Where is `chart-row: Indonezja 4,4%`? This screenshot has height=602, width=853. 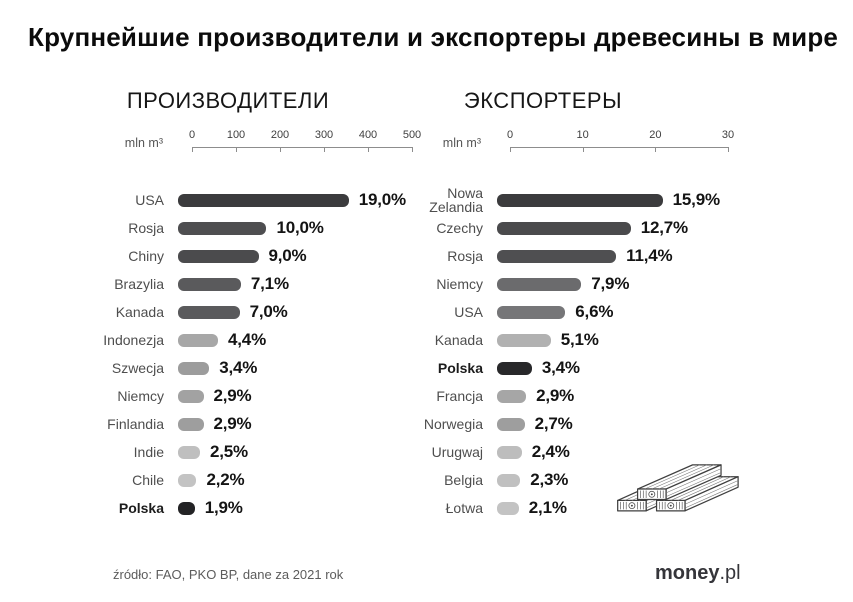 chart-row: Indonezja 4,4% is located at coordinates (275, 340).